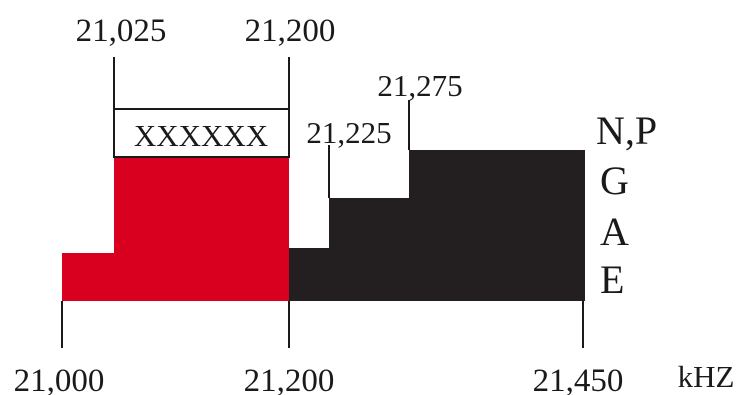 The width and height of the screenshot is (755, 395). What do you see at coordinates (626, 130) in the screenshot?
I see `class-label-np: N,P` at bounding box center [626, 130].